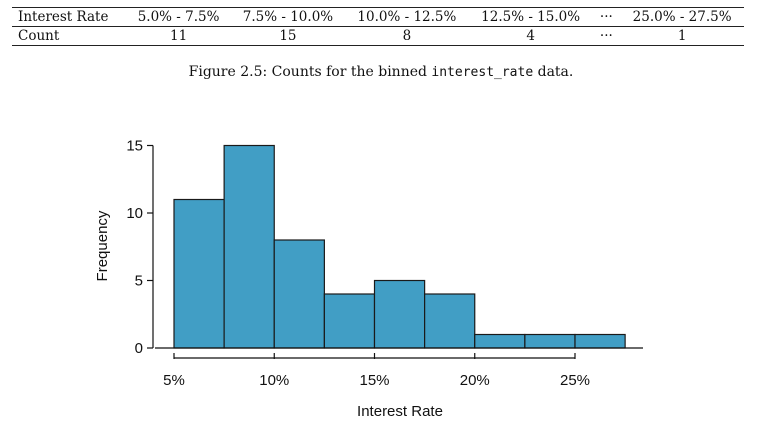  Describe the element at coordinates (407, 17) in the screenshot. I see `bin-cell: 10.0% - 12.5%` at that location.